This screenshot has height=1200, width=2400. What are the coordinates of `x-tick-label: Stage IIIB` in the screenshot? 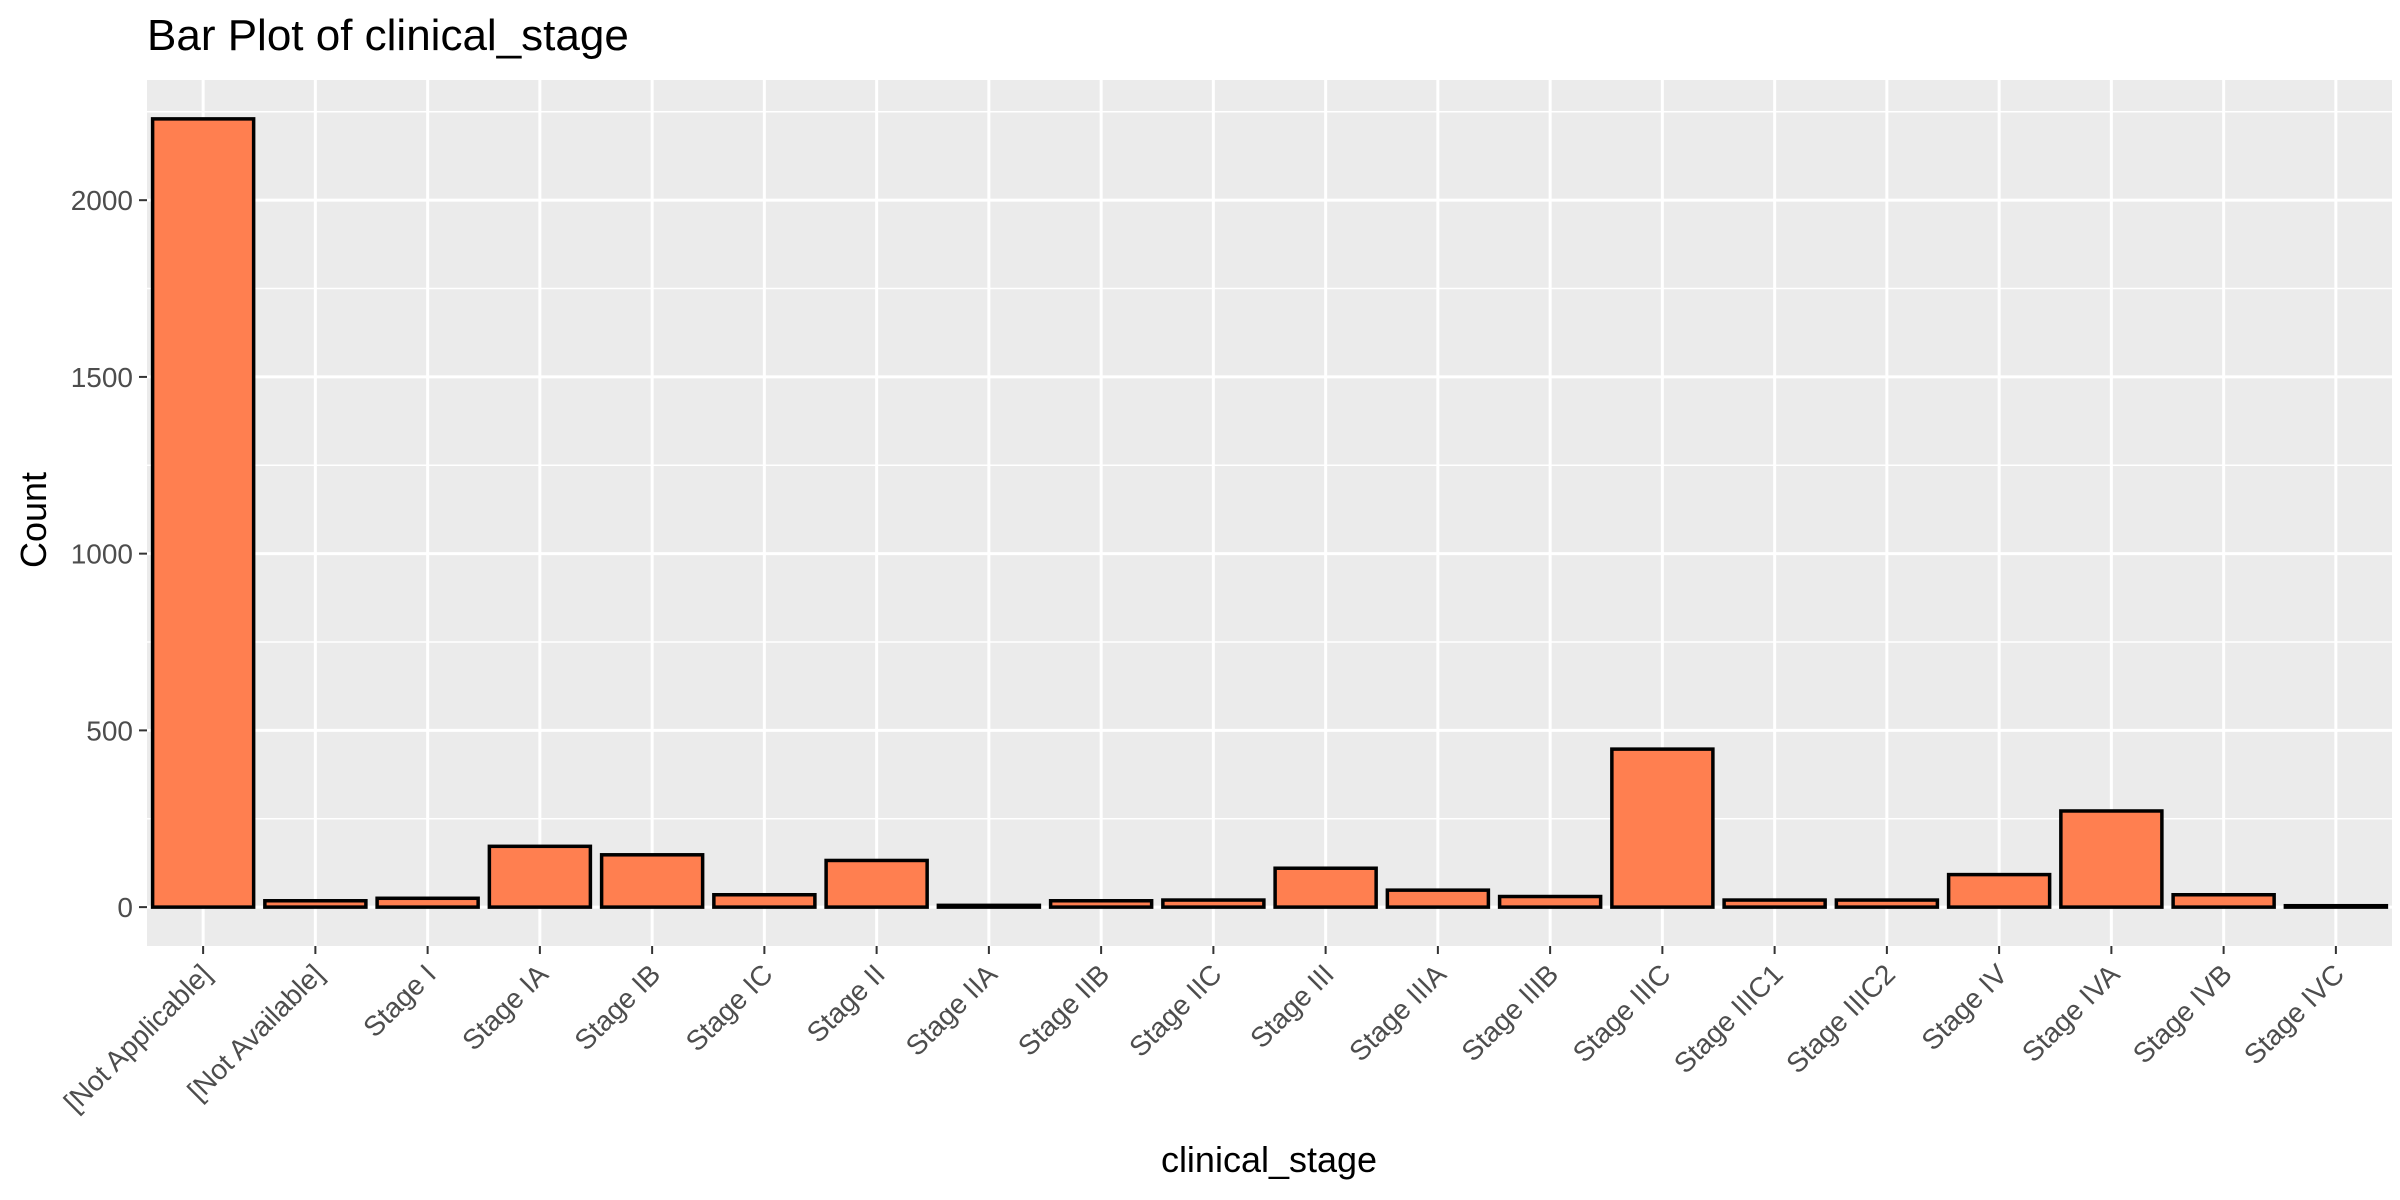 It's located at (1509, 1012).